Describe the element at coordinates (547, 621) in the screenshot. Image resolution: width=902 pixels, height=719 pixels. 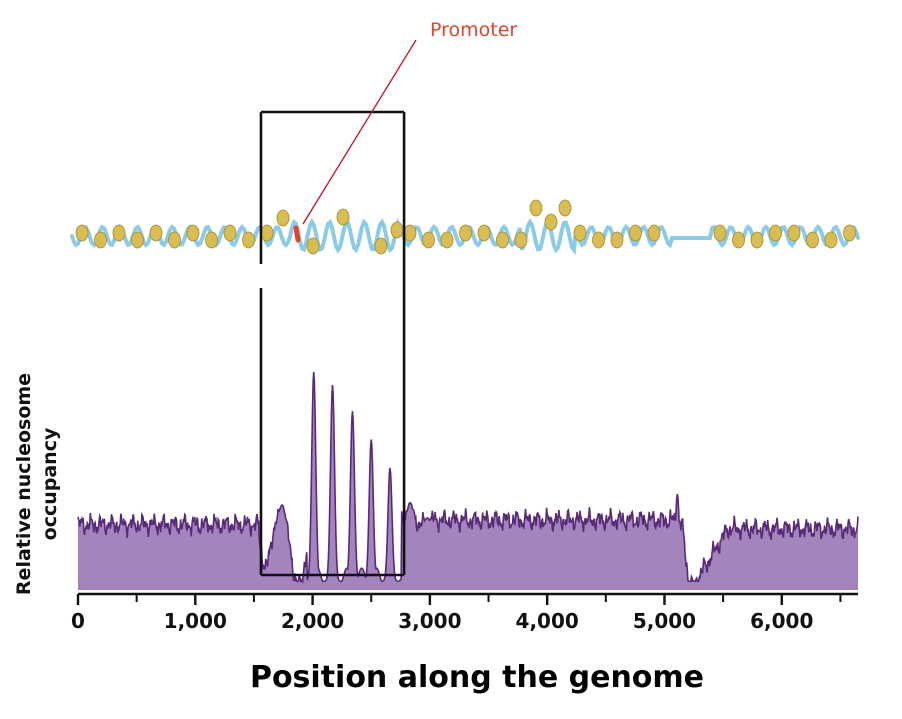
I see `x-tick-label: 4,000` at that location.